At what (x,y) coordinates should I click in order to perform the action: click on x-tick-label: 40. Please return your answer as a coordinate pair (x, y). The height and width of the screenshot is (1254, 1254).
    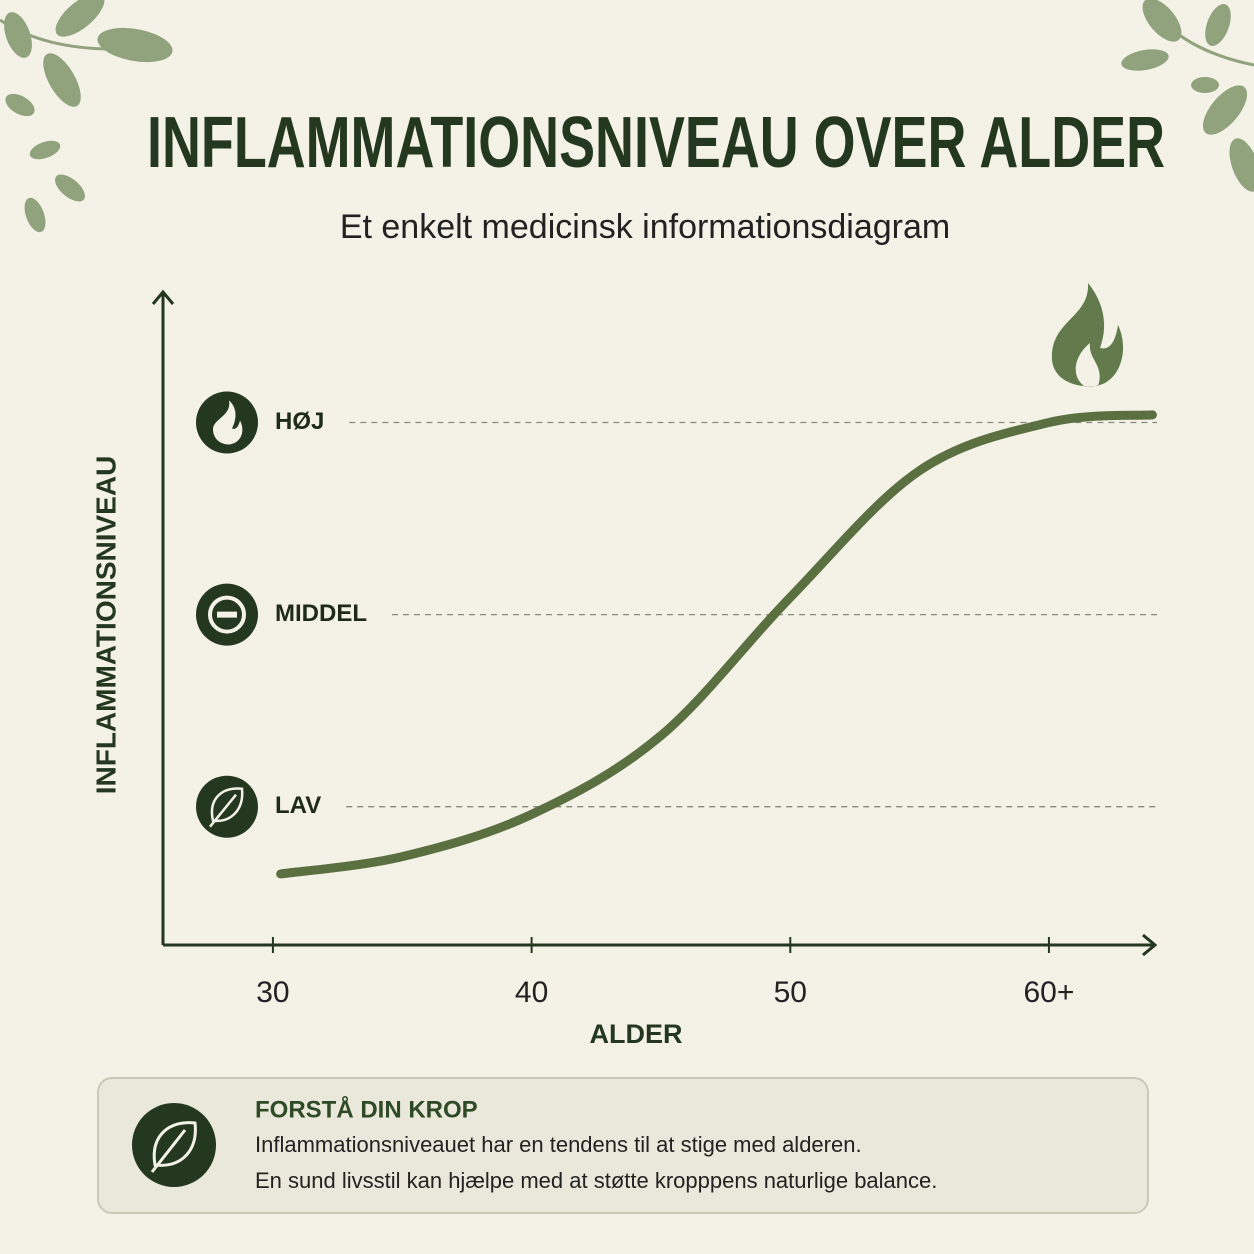
    Looking at the image, I should click on (531, 992).